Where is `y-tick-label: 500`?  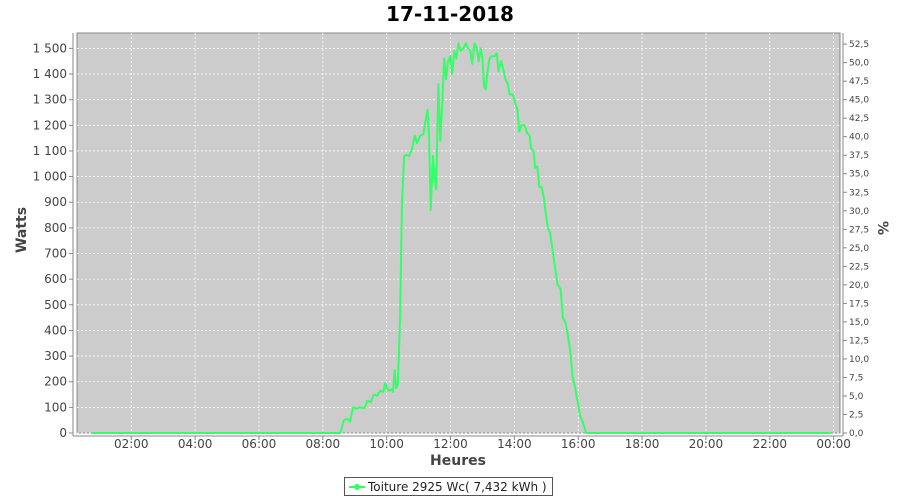
y-tick-label: 500 is located at coordinates (55, 305).